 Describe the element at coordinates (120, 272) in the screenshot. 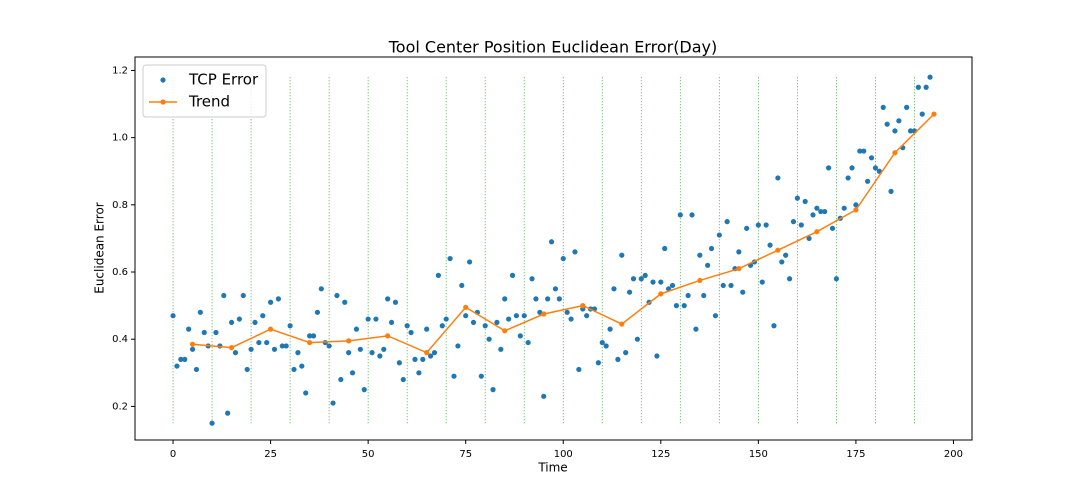

I see `y-tick-label: 0.6` at that location.